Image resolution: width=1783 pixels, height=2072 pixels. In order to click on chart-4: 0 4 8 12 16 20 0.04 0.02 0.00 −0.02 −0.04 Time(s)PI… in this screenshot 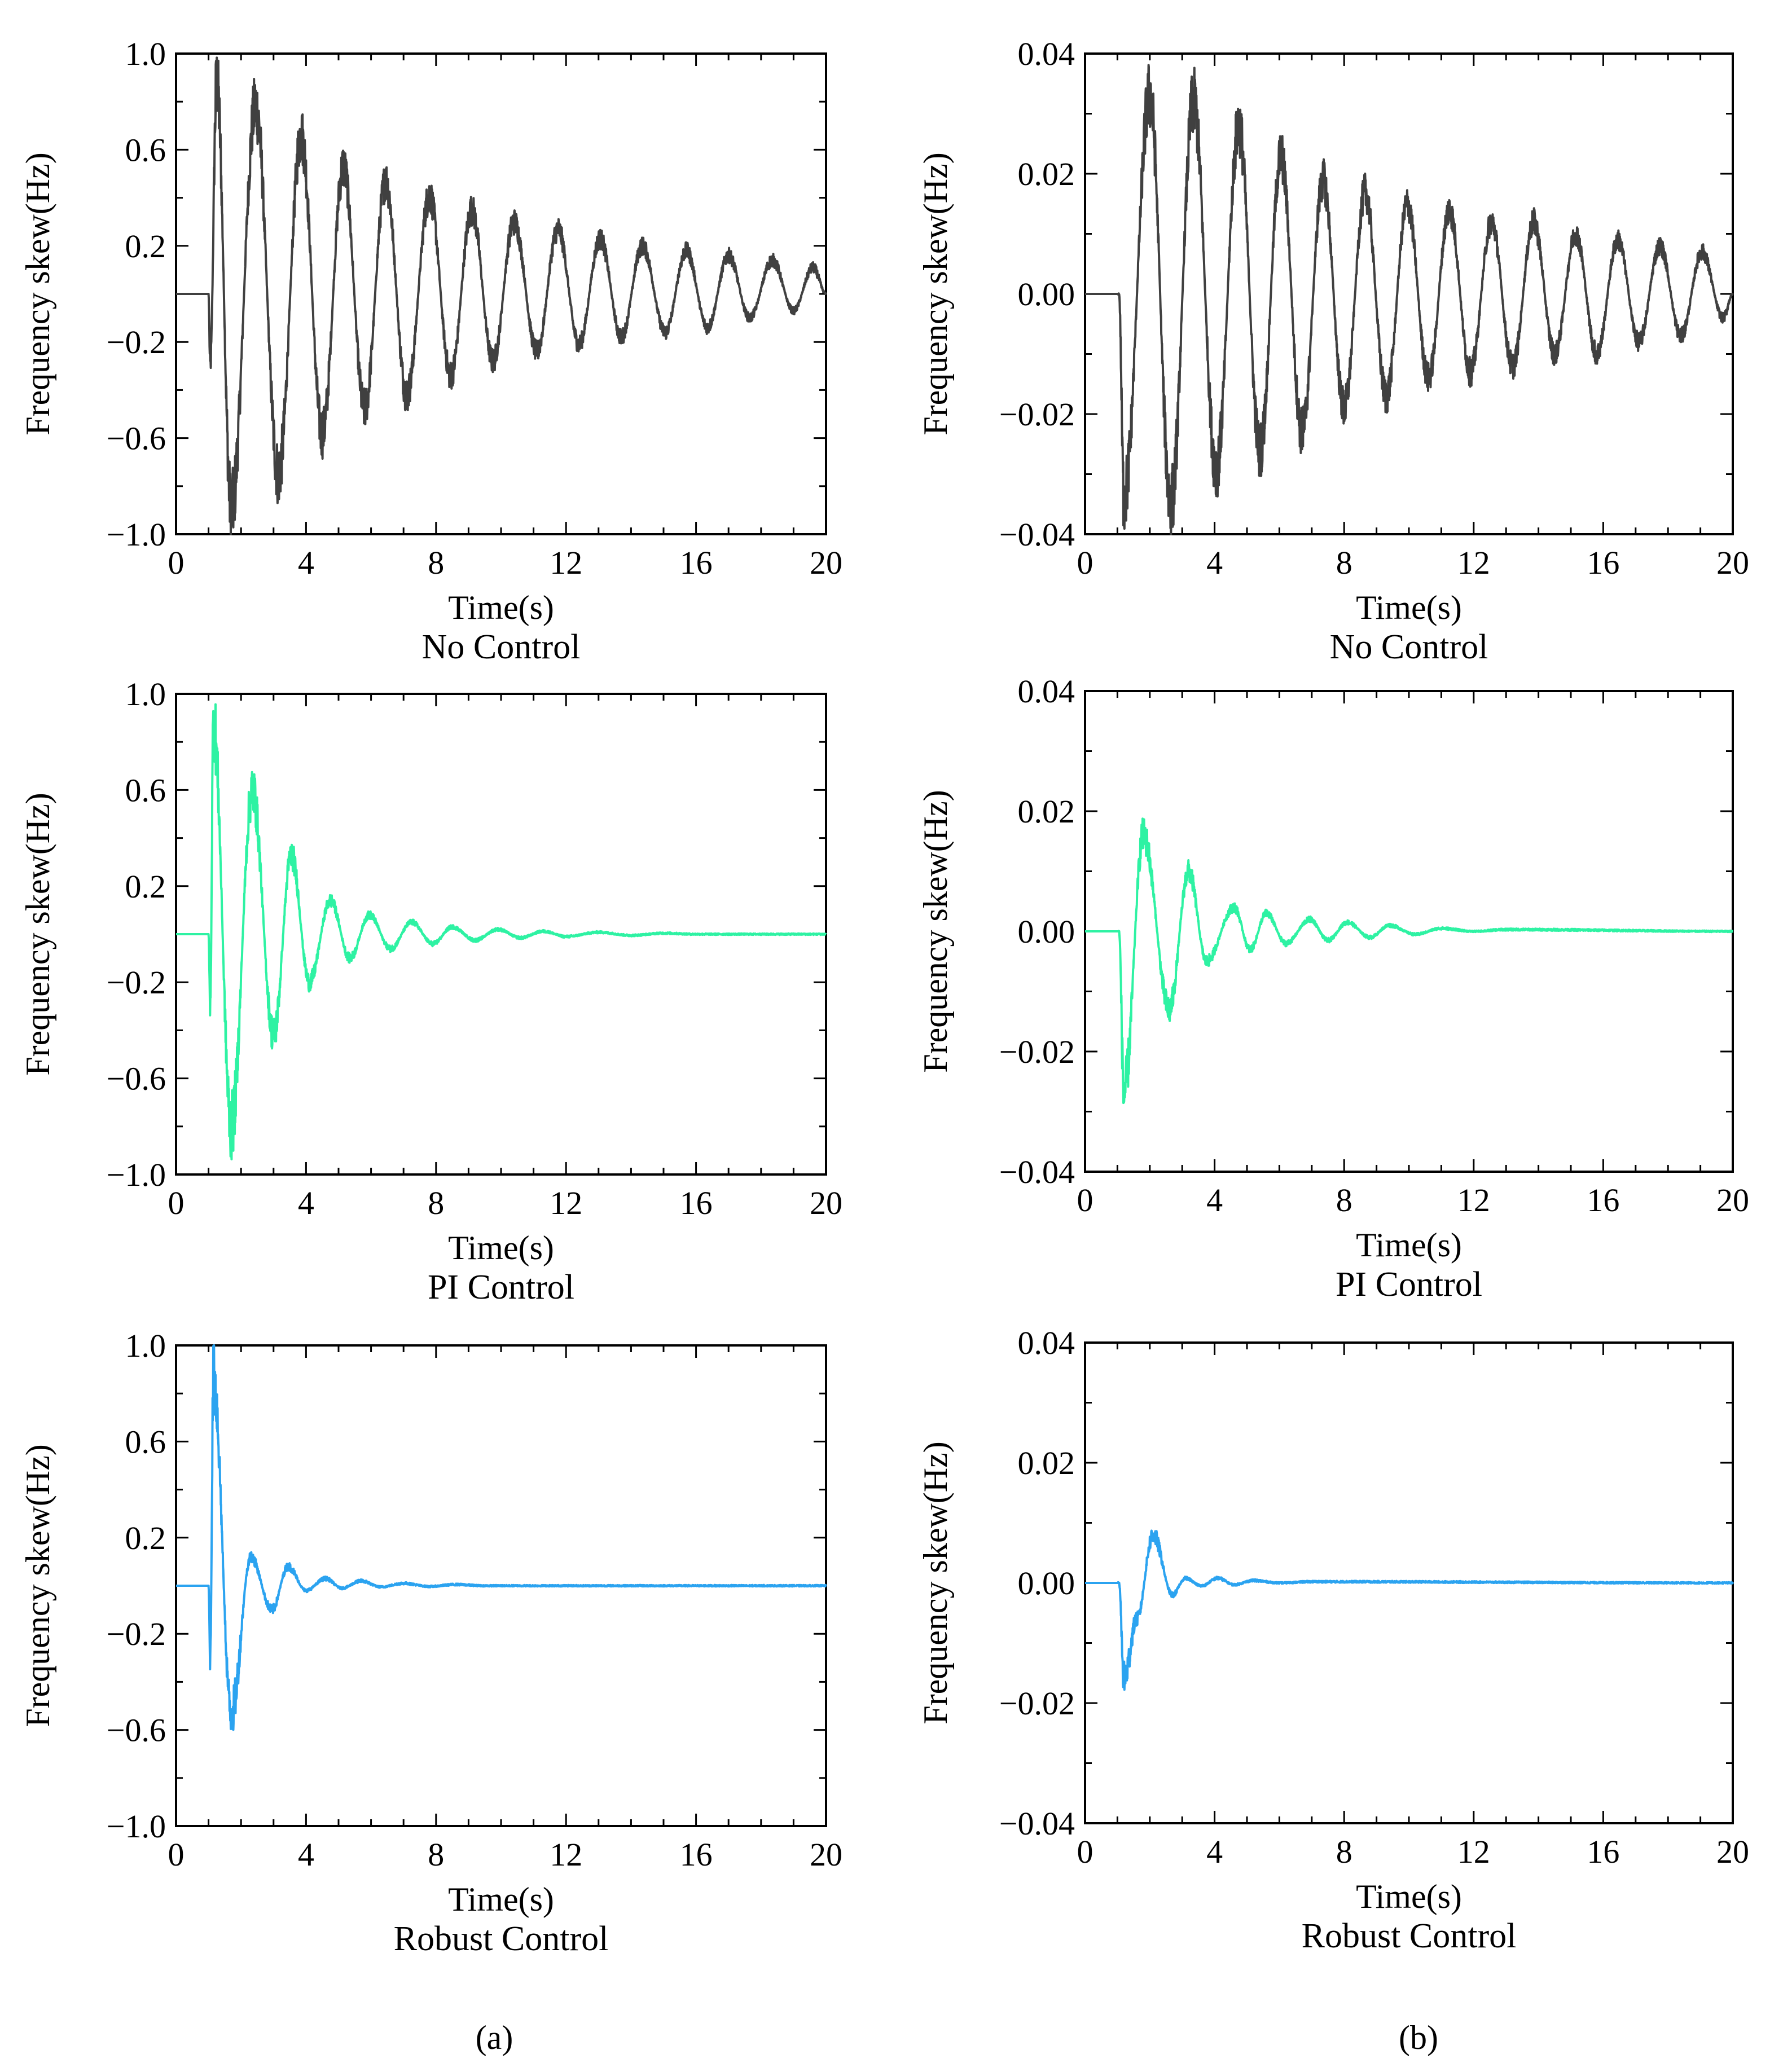, I will do `click(1333, 988)`.